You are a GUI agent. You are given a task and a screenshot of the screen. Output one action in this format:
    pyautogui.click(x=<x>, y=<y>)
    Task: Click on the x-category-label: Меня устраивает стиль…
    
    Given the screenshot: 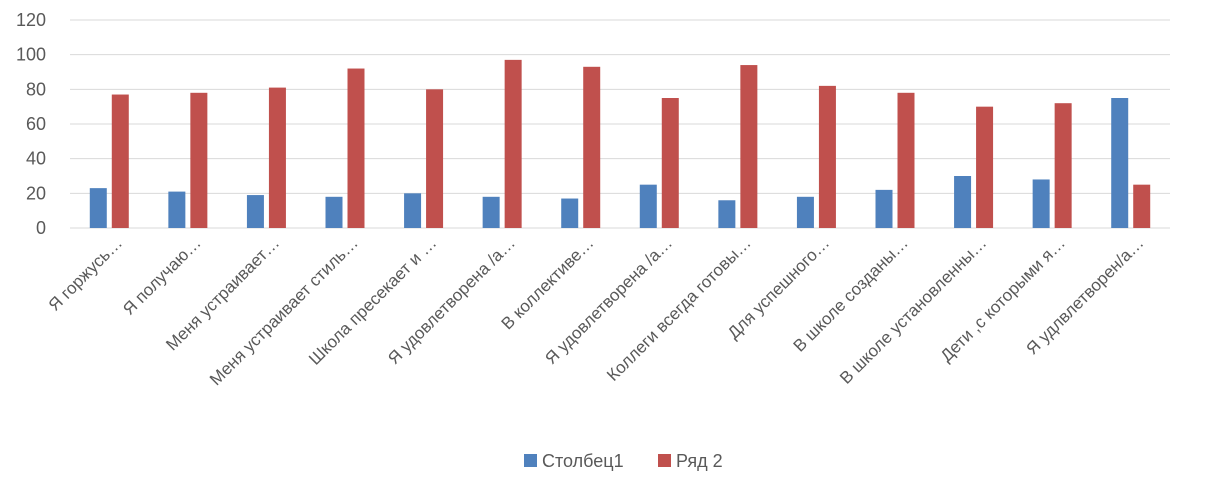 What is the action you would take?
    pyautogui.click(x=284, y=311)
    